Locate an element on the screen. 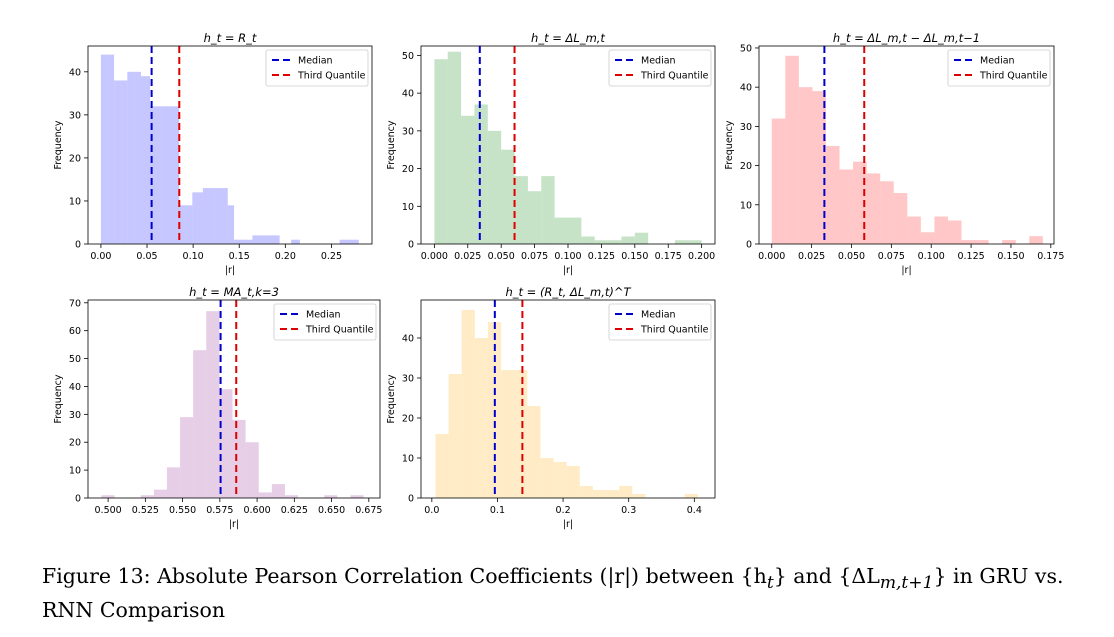  caption-sub-t: t is located at coordinates (770, 583).